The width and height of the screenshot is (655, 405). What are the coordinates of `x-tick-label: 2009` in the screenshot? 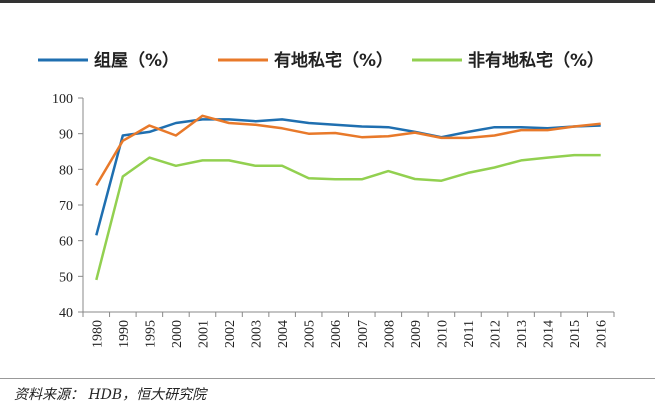 It's located at (416, 334).